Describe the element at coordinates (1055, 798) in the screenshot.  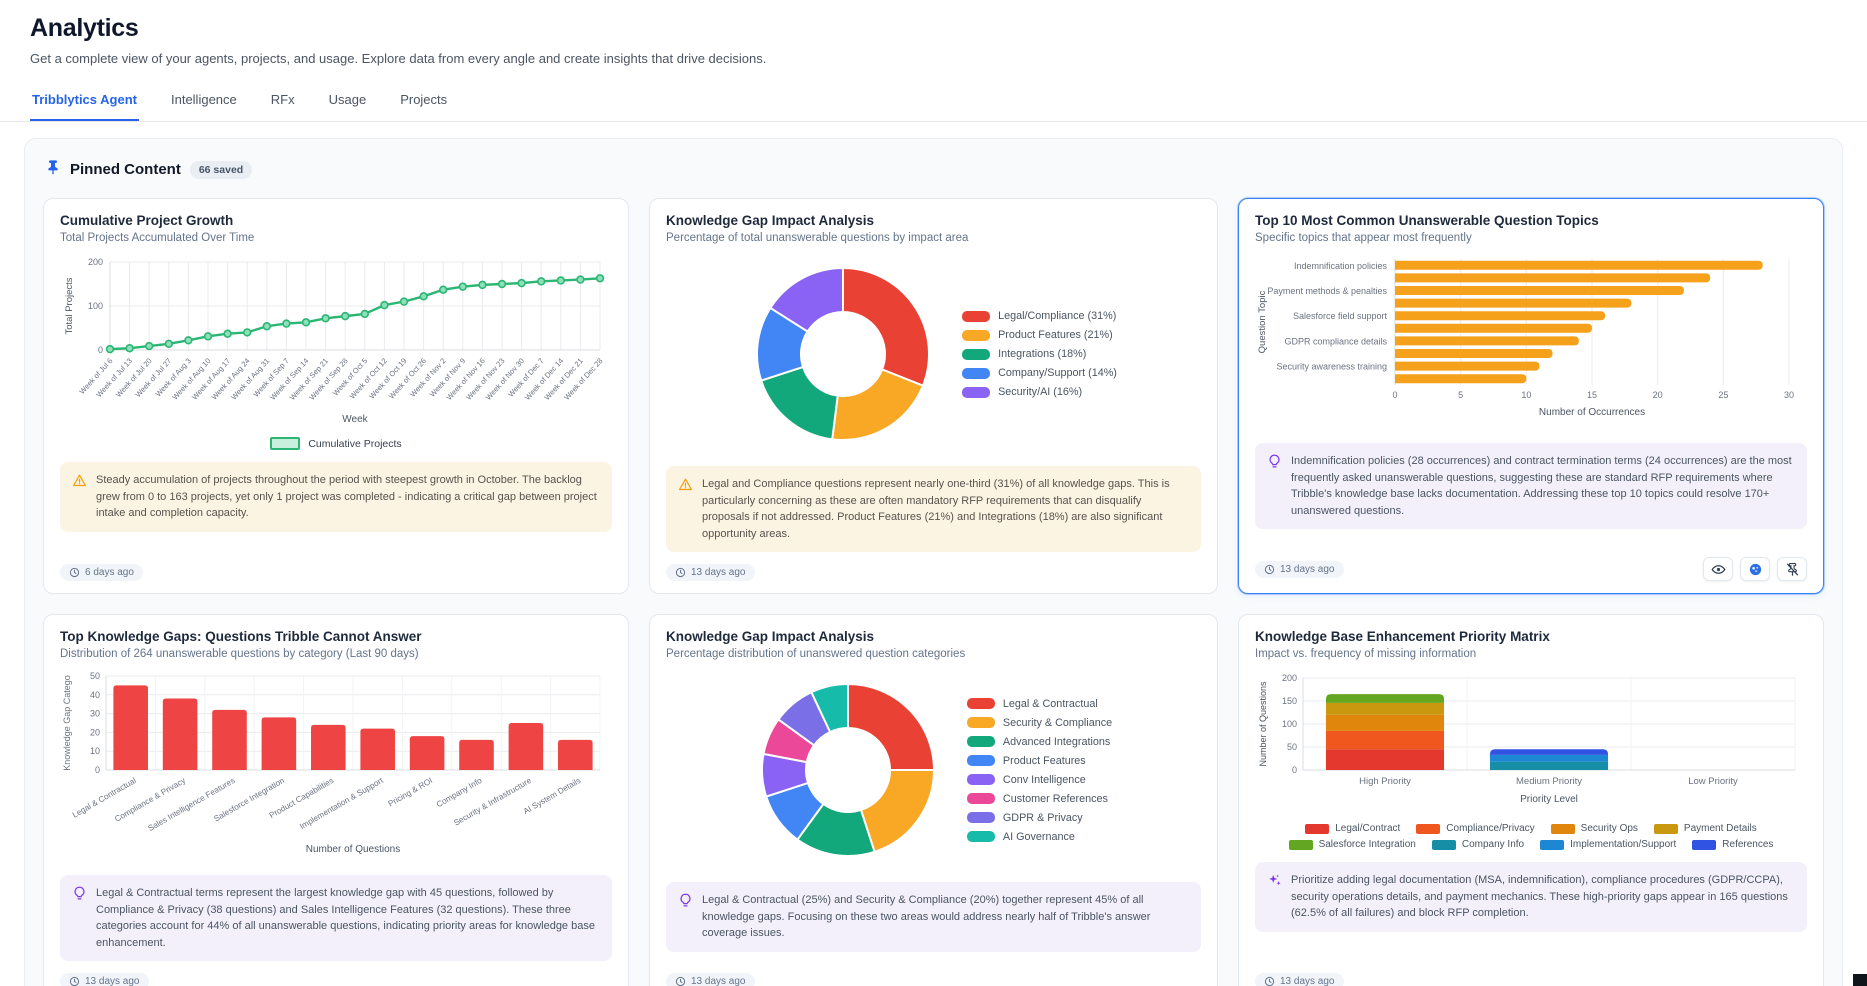
I see `legend-label: Customer References` at that location.